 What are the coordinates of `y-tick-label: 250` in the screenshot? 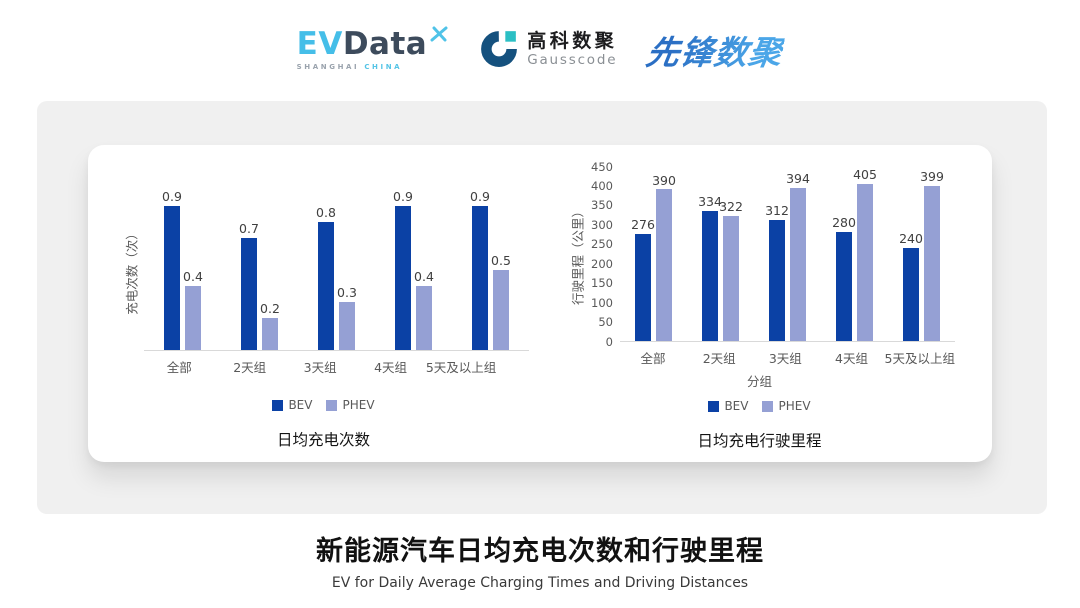 It's located at (602, 244).